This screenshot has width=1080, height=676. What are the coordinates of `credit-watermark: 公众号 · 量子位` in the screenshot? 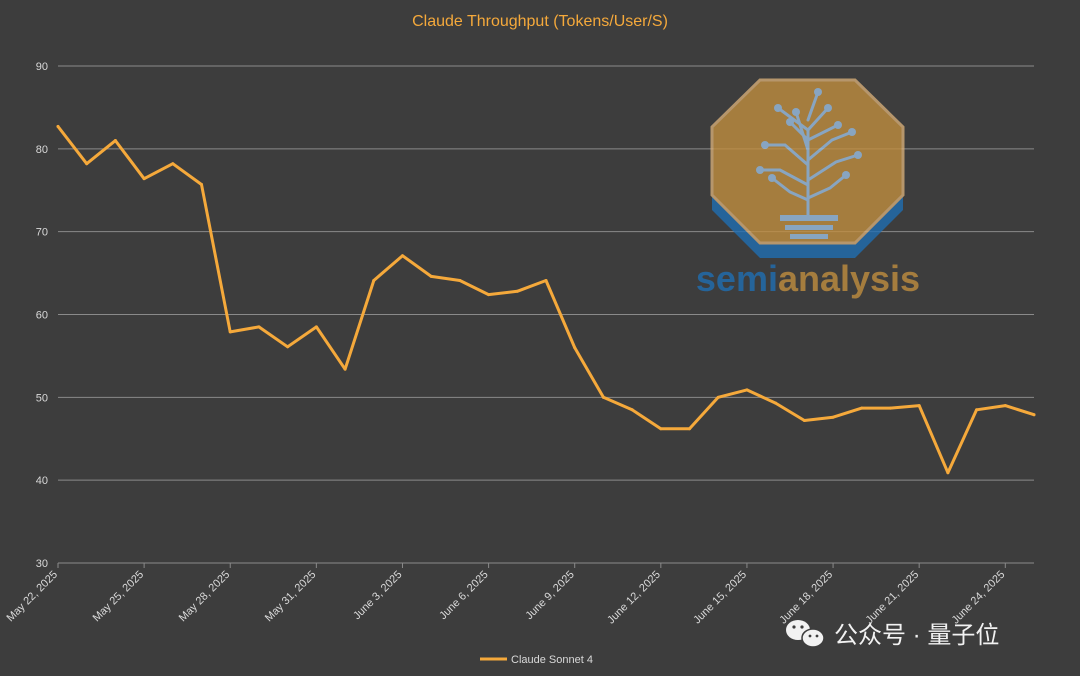 It's located at (892, 634).